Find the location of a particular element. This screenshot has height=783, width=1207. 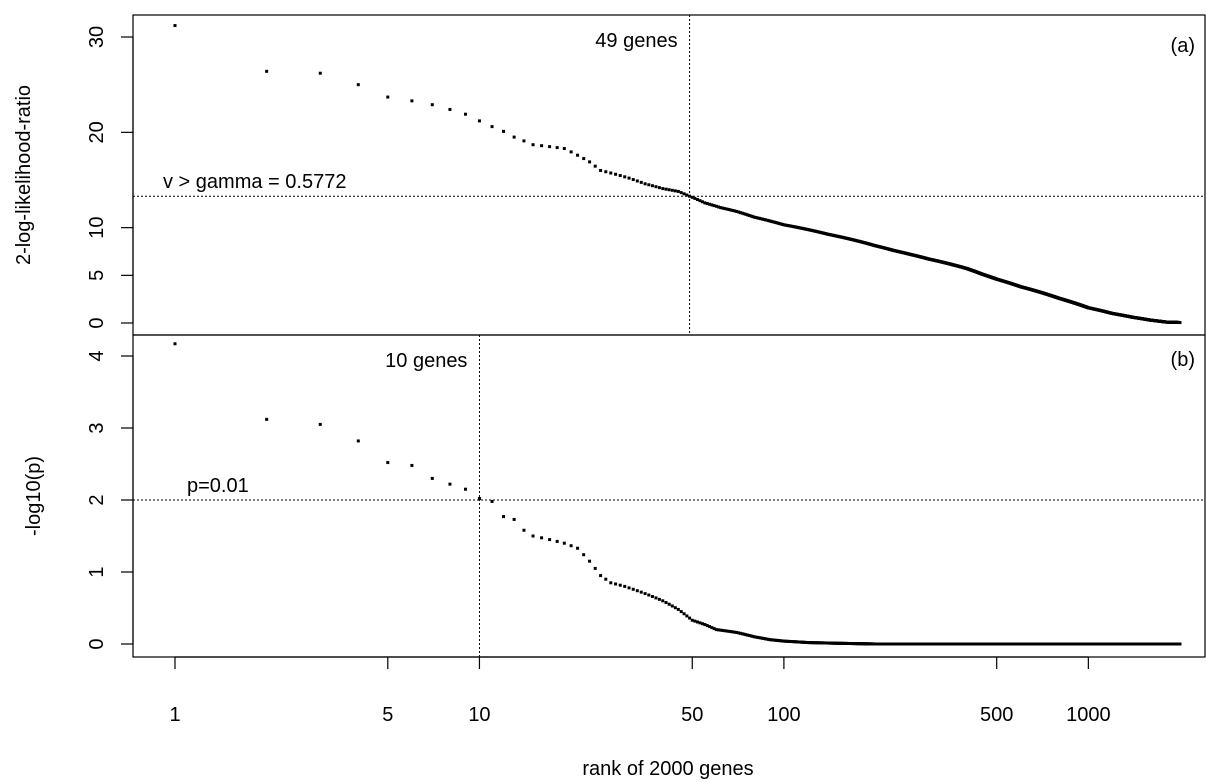

x-tick-label: 10 is located at coordinates (479, 715).